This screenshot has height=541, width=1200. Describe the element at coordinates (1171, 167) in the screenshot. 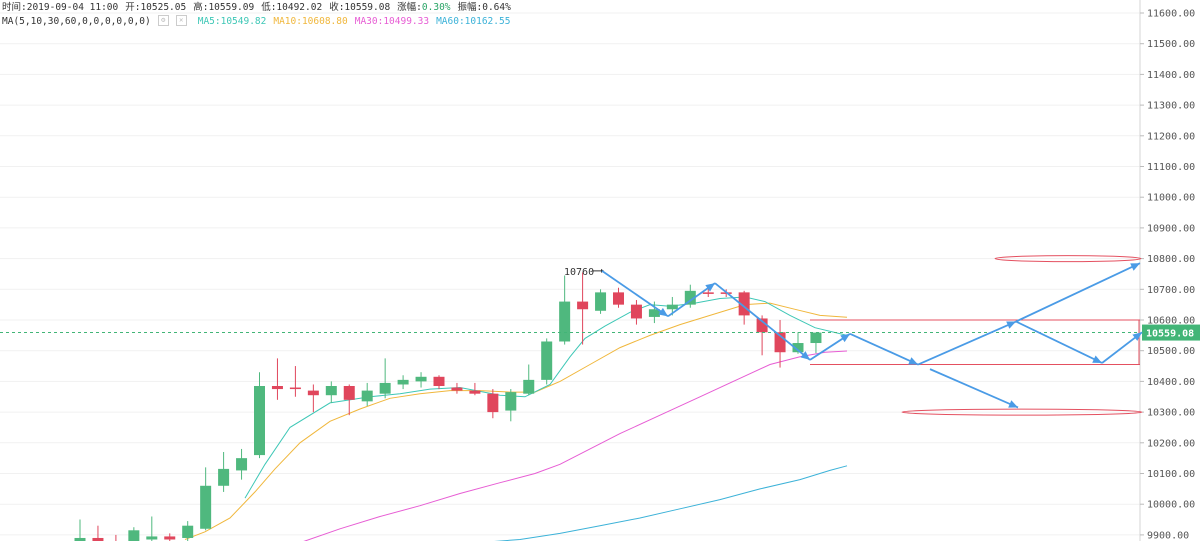

I see `tick-label: 11100.00` at that location.